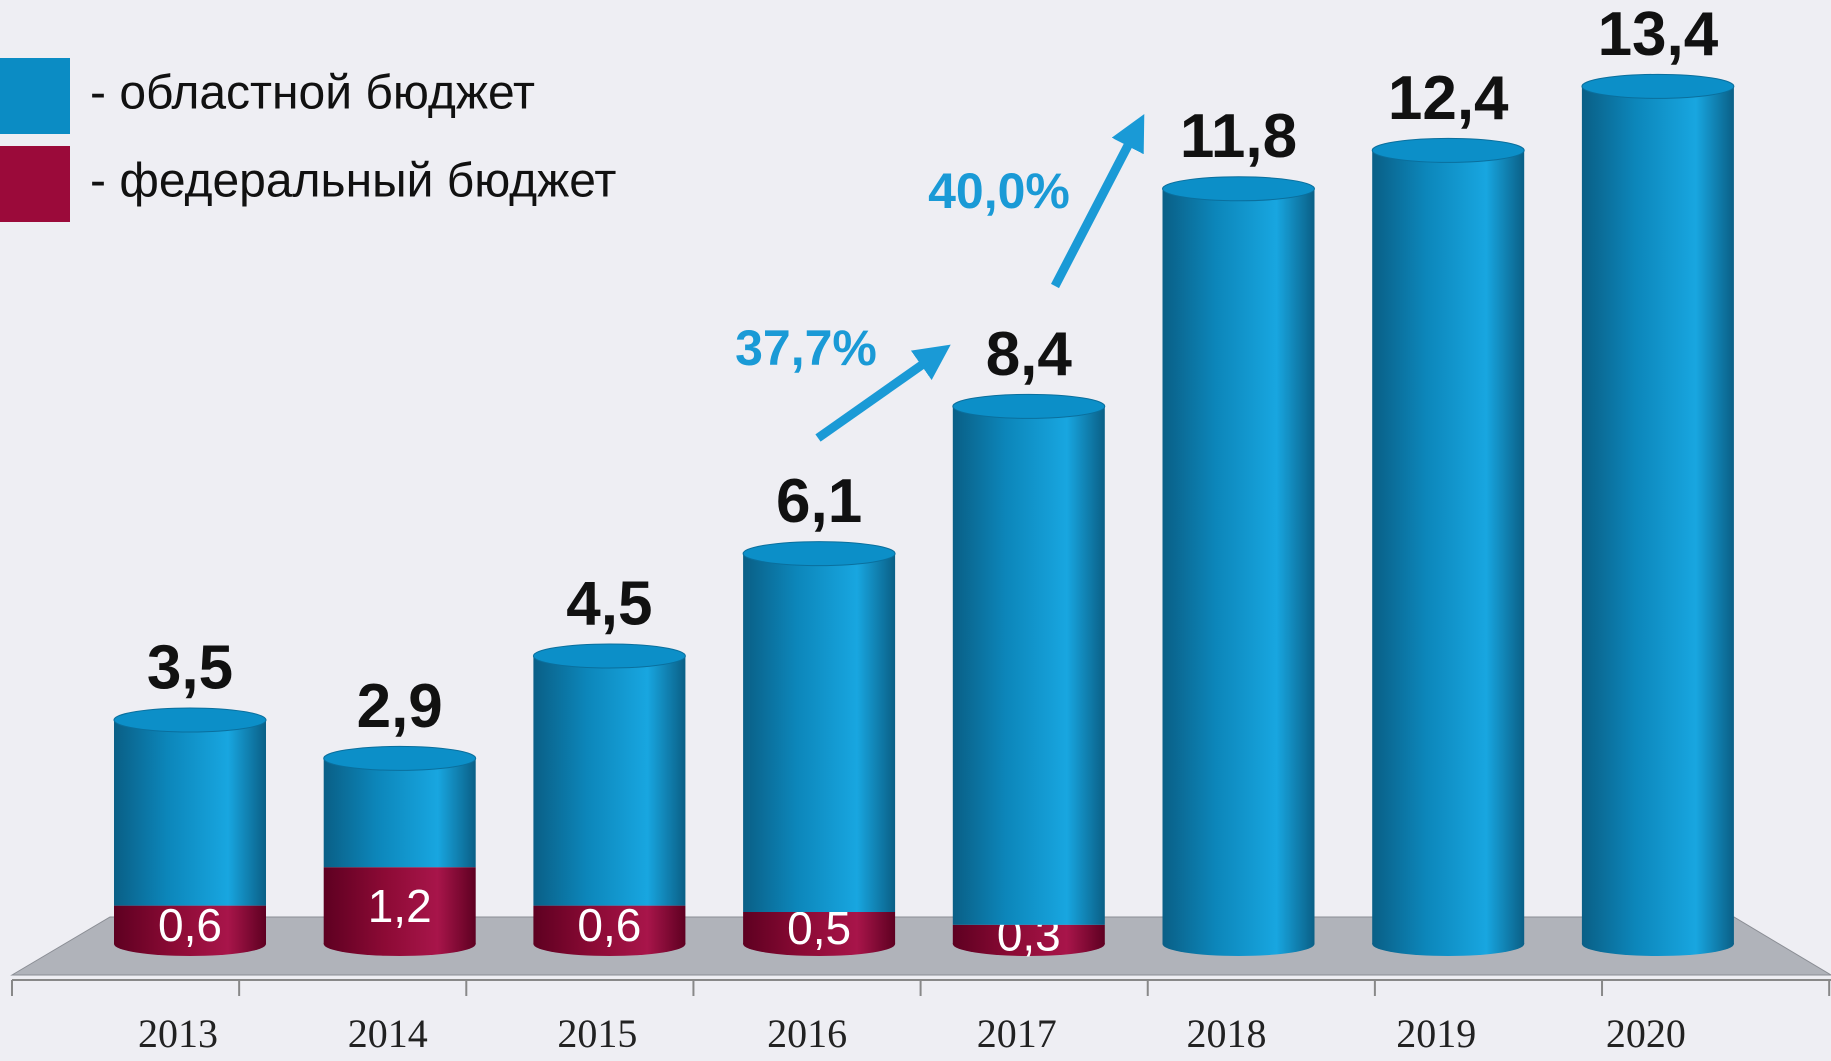 The width and height of the screenshot is (1831, 1061). Describe the element at coordinates (1436, 1033) in the screenshot. I see `x-tick-label: 2019` at that location.